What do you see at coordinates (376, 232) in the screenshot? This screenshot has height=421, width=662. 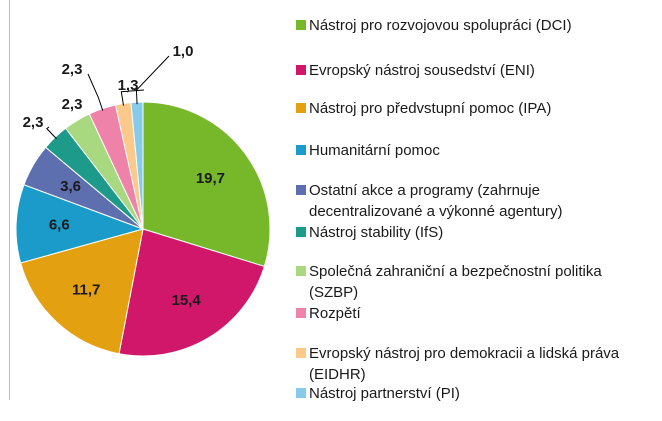 I see `legend-label: Nástroj stability (IfS)` at bounding box center [376, 232].